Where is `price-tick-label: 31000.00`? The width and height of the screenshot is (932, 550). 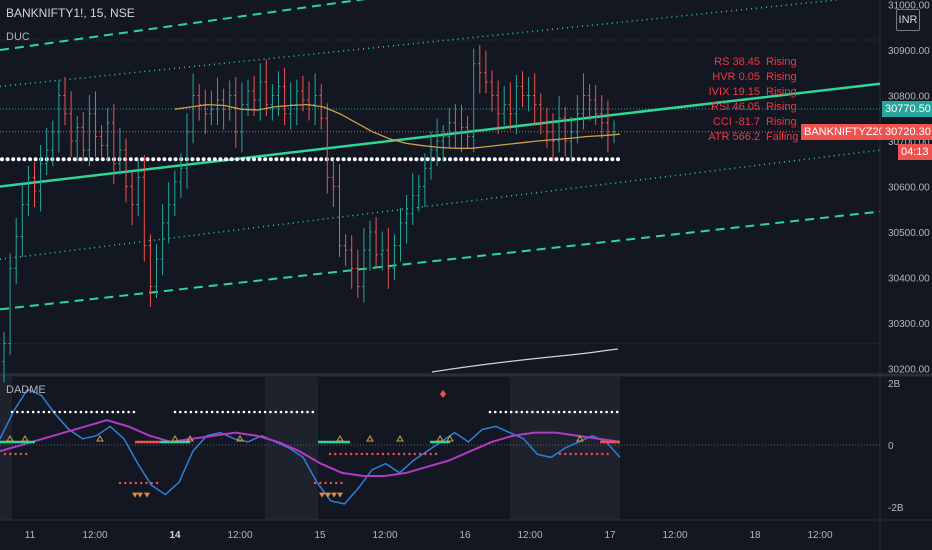
price-tick-label: 31000.00 is located at coordinates (909, 6).